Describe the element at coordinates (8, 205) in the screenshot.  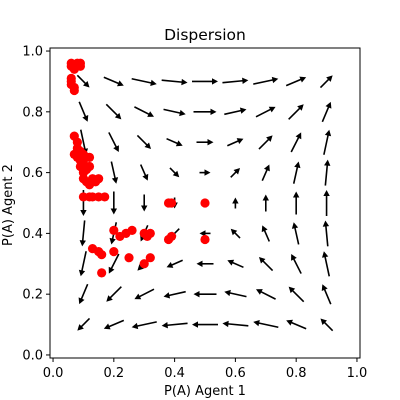
I see `y-axis-label: P(A) Agent 2` at that location.